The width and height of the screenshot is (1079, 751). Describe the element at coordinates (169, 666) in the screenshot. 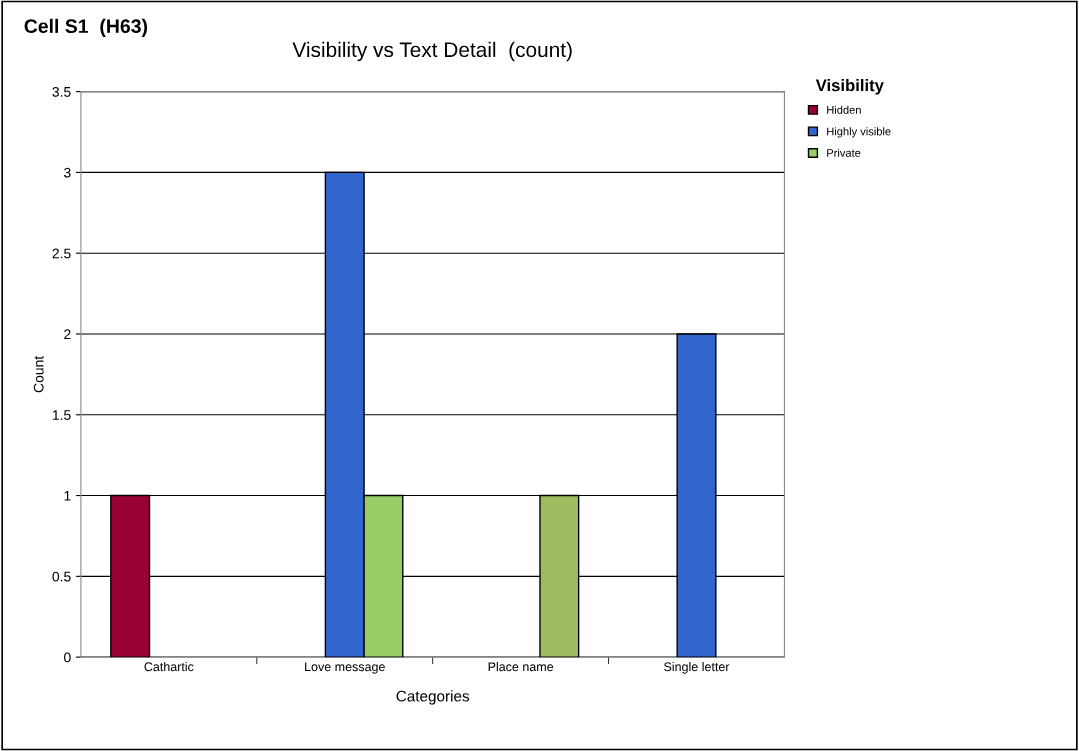

I see `x-tick-label: Cathartic` at that location.